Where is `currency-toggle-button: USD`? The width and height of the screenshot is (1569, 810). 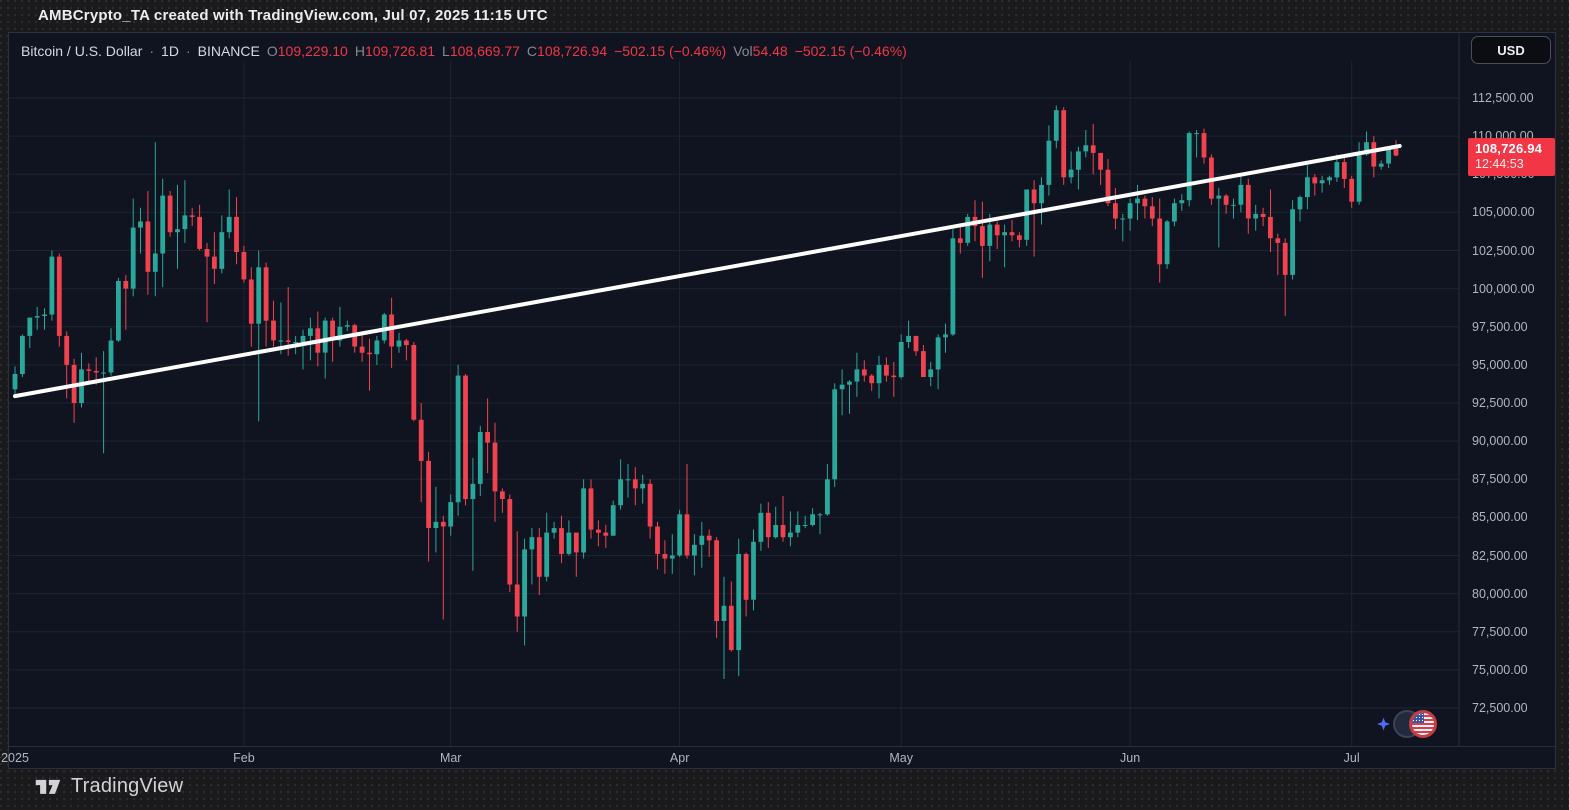
currency-toggle-button: USD is located at coordinates (1511, 50).